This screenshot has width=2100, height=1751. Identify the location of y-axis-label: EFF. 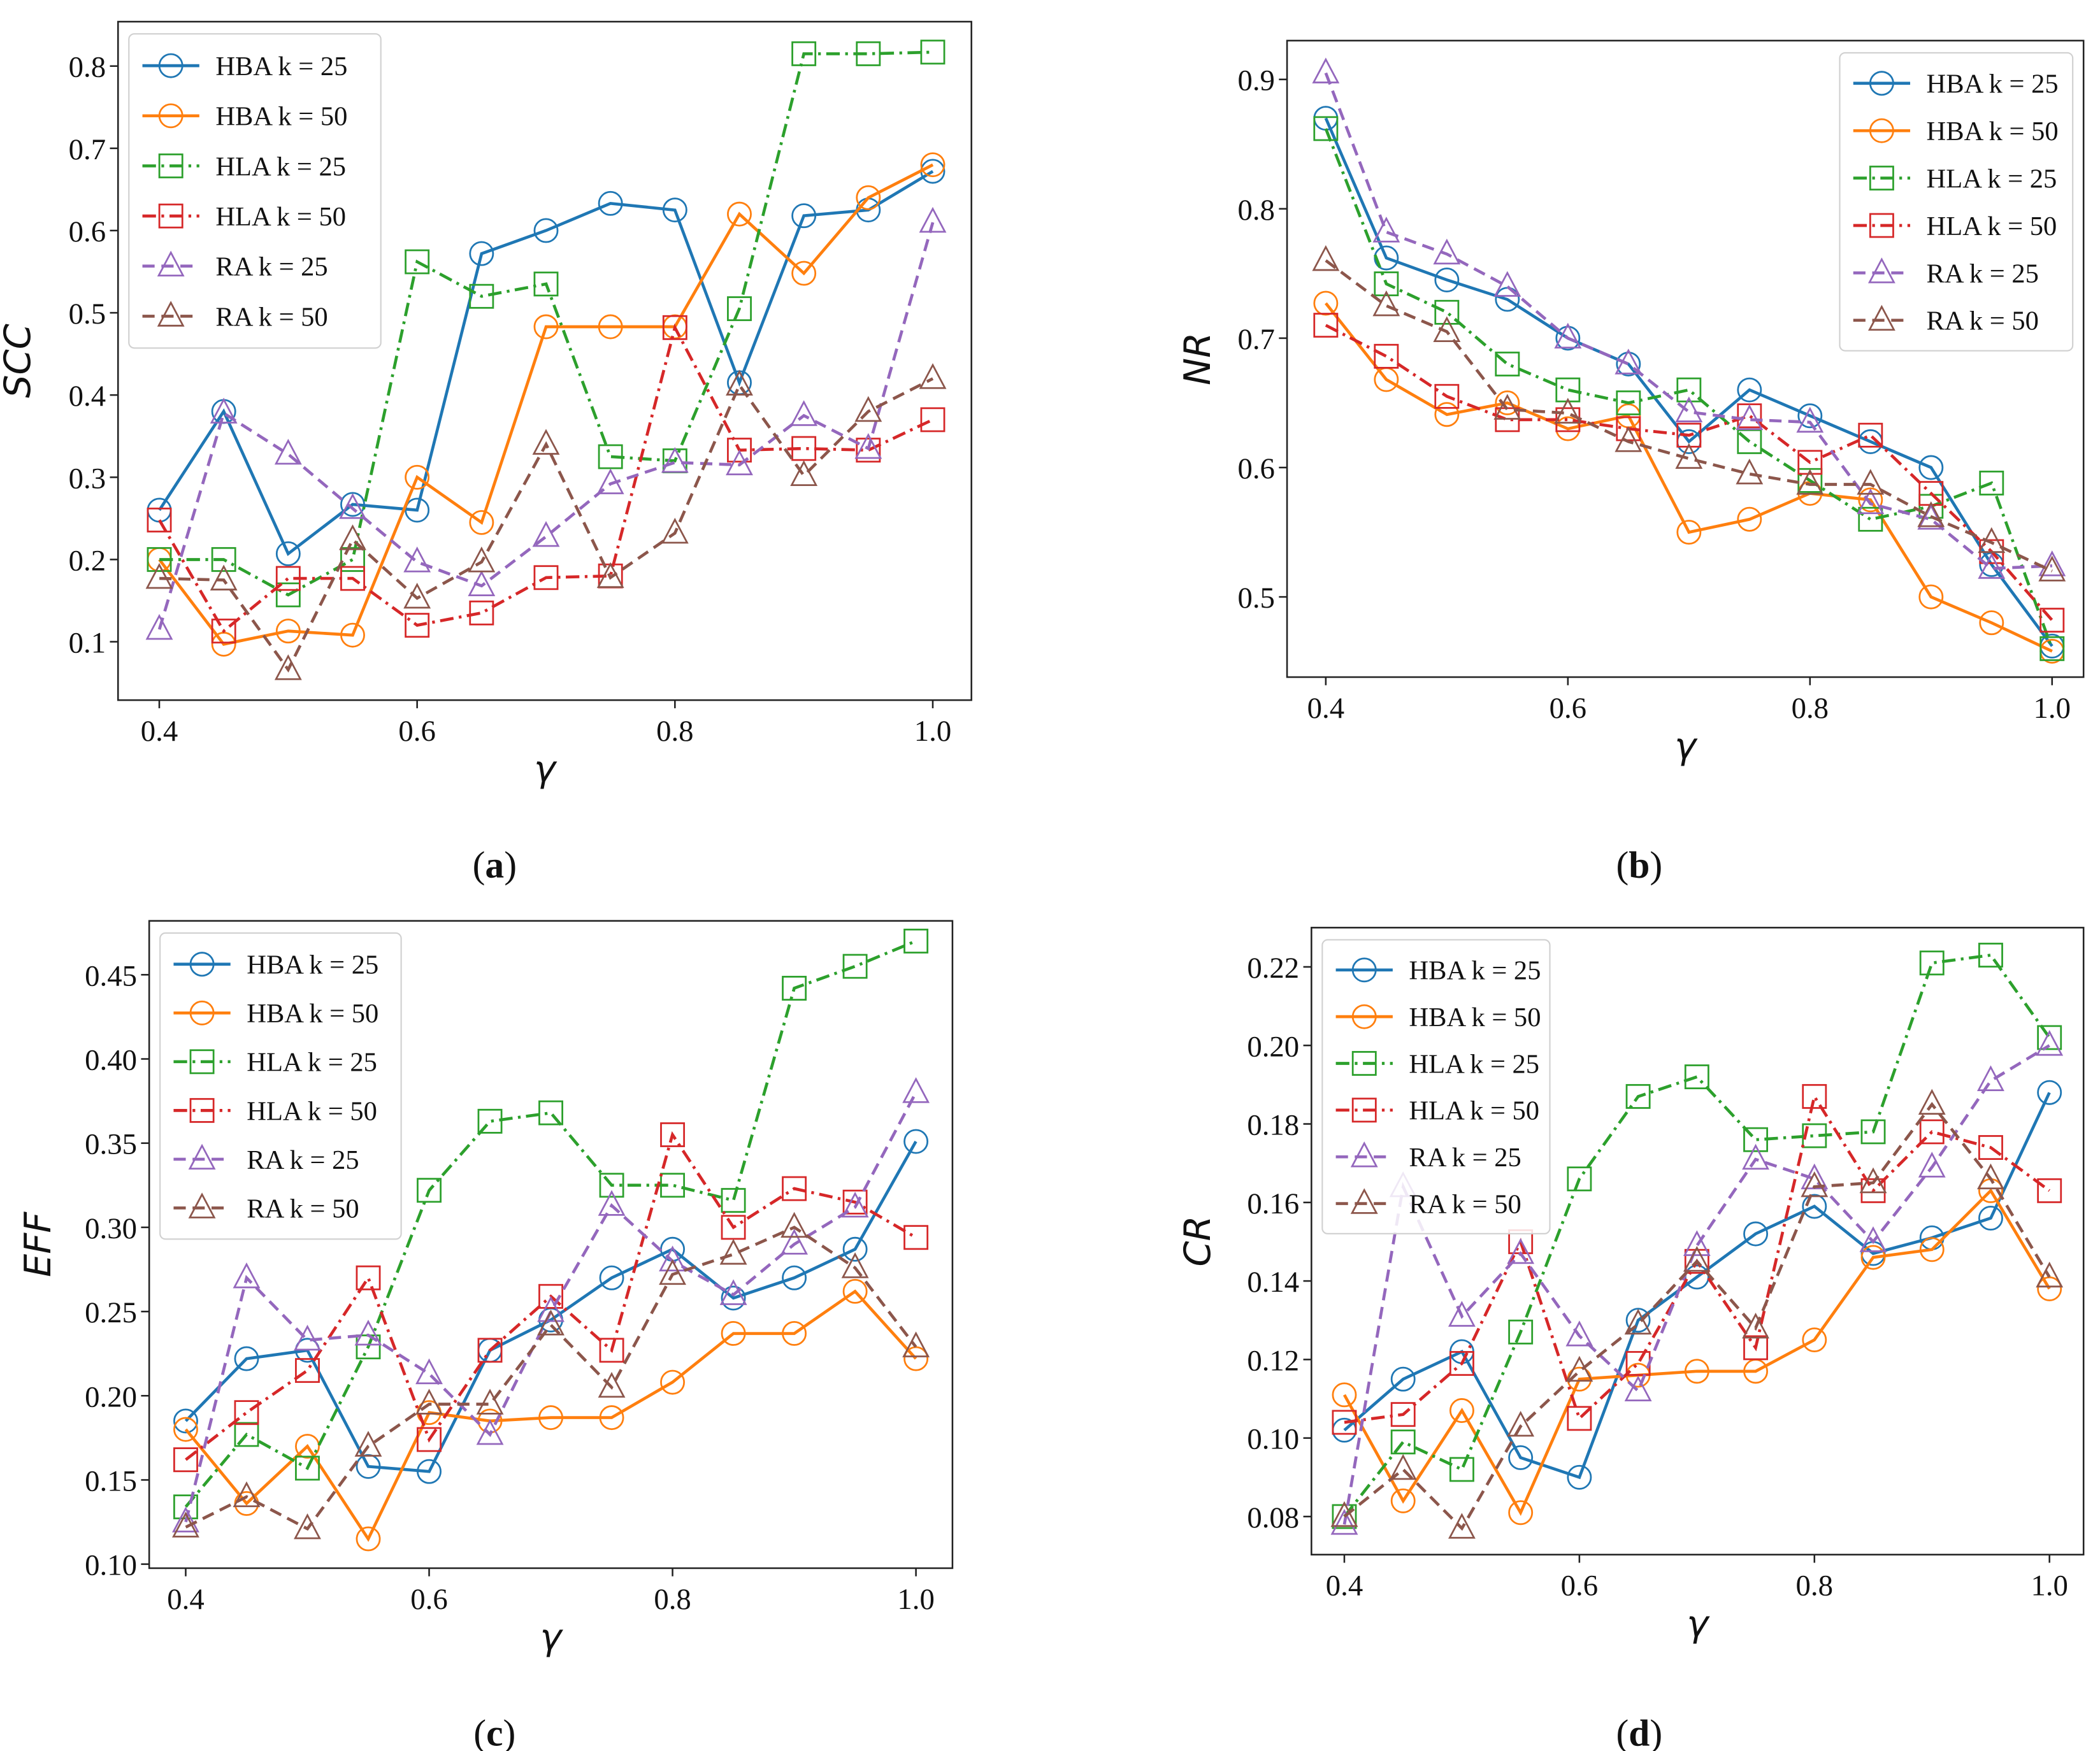
(38, 1244).